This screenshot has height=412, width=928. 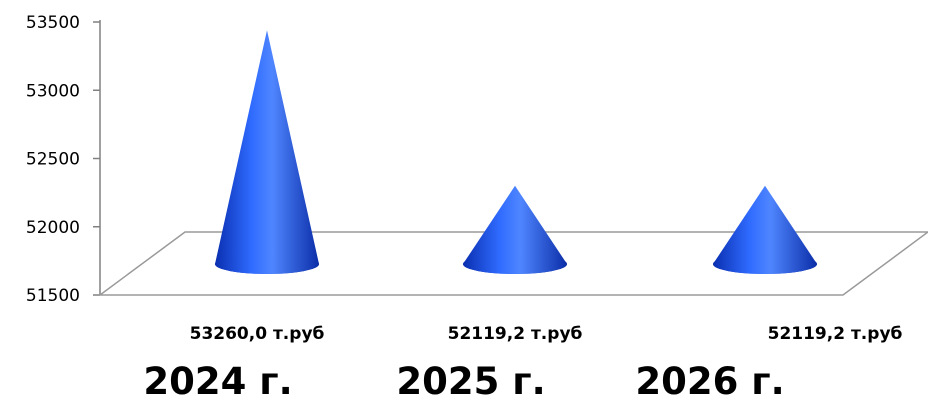 I want to click on year-label: 2026 г., so click(x=710, y=381).